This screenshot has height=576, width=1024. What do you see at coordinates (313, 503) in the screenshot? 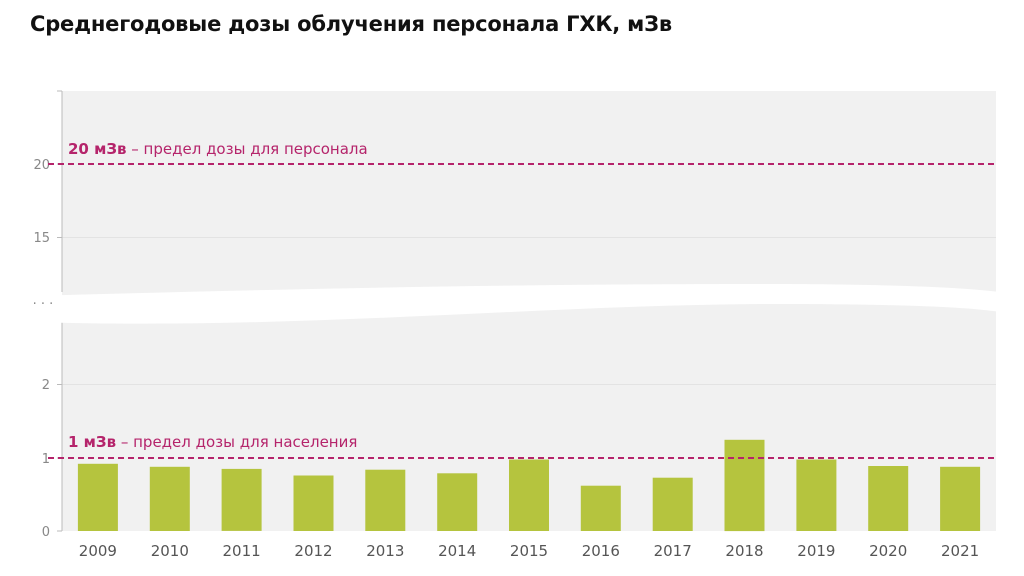
I see `bar-2012` at bounding box center [313, 503].